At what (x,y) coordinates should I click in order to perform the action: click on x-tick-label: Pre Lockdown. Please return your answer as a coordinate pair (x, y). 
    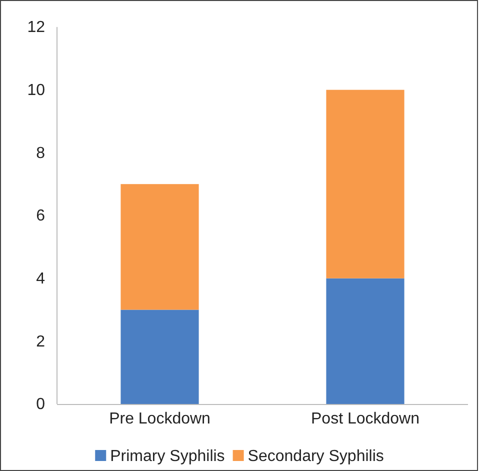
    Looking at the image, I should click on (159, 419).